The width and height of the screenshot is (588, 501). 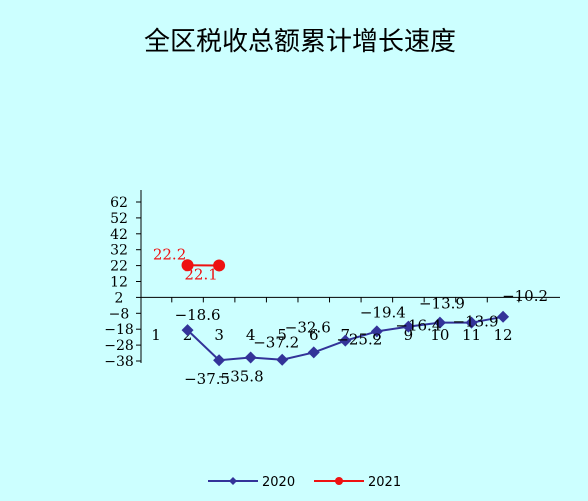 I want to click on series-layer, so click(x=345, y=313).